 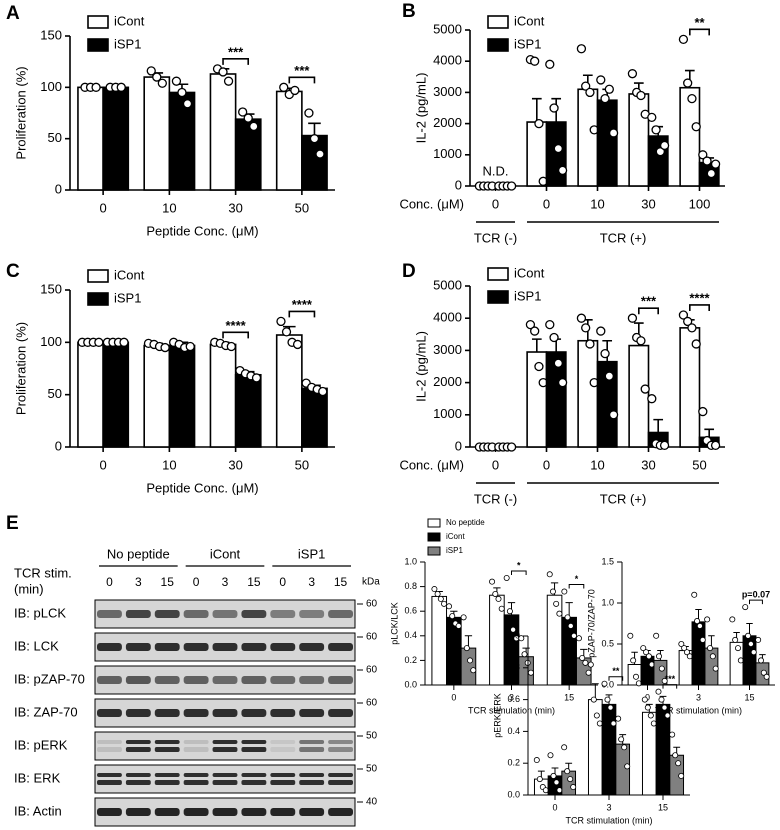 What do you see at coordinates (311, 582) in the screenshot?
I see `lane-time-label: 3` at bounding box center [311, 582].